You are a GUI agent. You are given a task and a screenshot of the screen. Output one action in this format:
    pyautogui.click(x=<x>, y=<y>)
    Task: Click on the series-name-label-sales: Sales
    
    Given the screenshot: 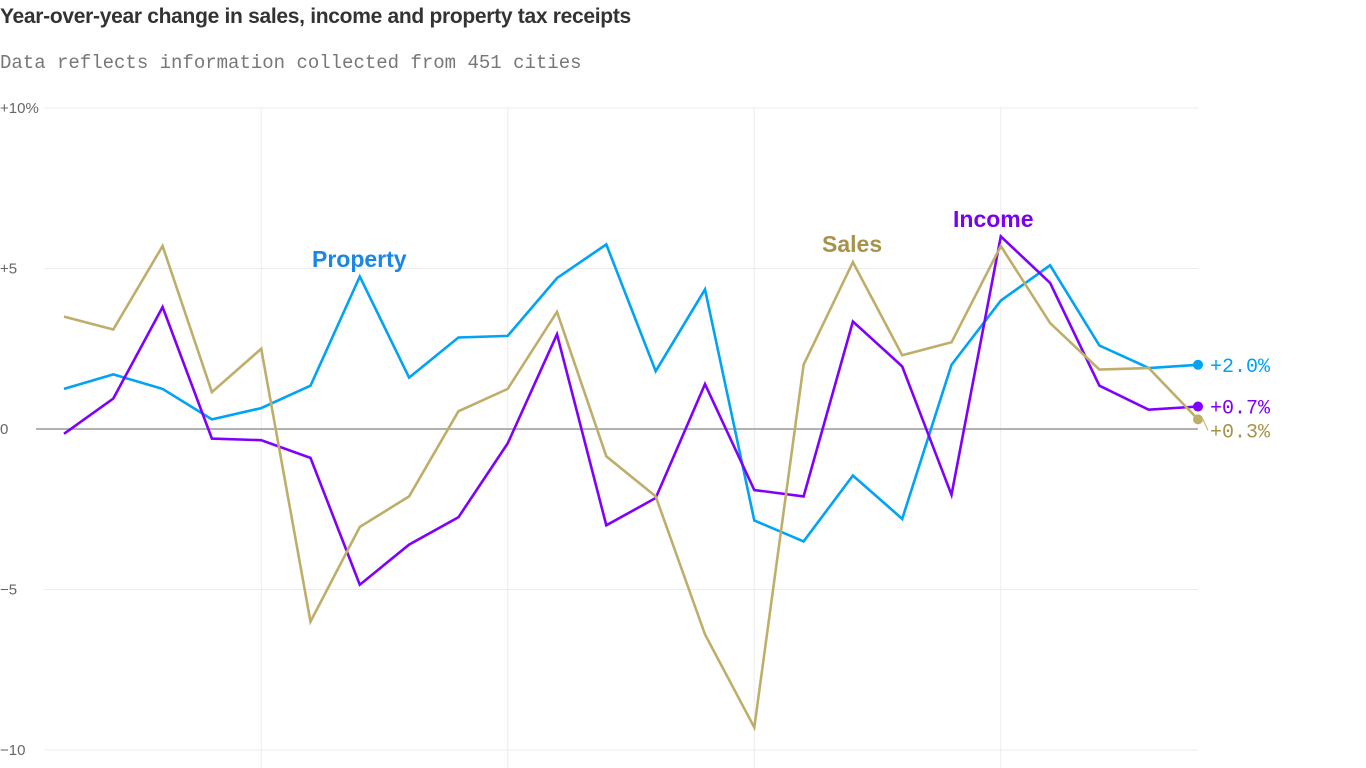 What is the action you would take?
    pyautogui.click(x=852, y=244)
    